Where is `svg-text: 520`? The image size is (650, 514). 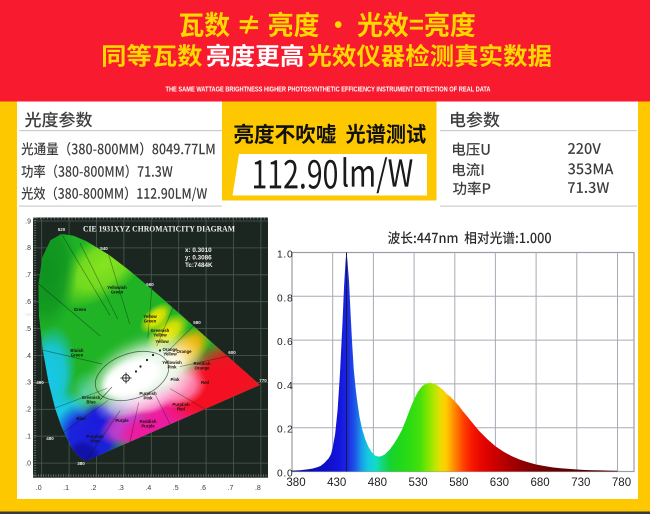
svg-text: 520 is located at coordinates (62, 229).